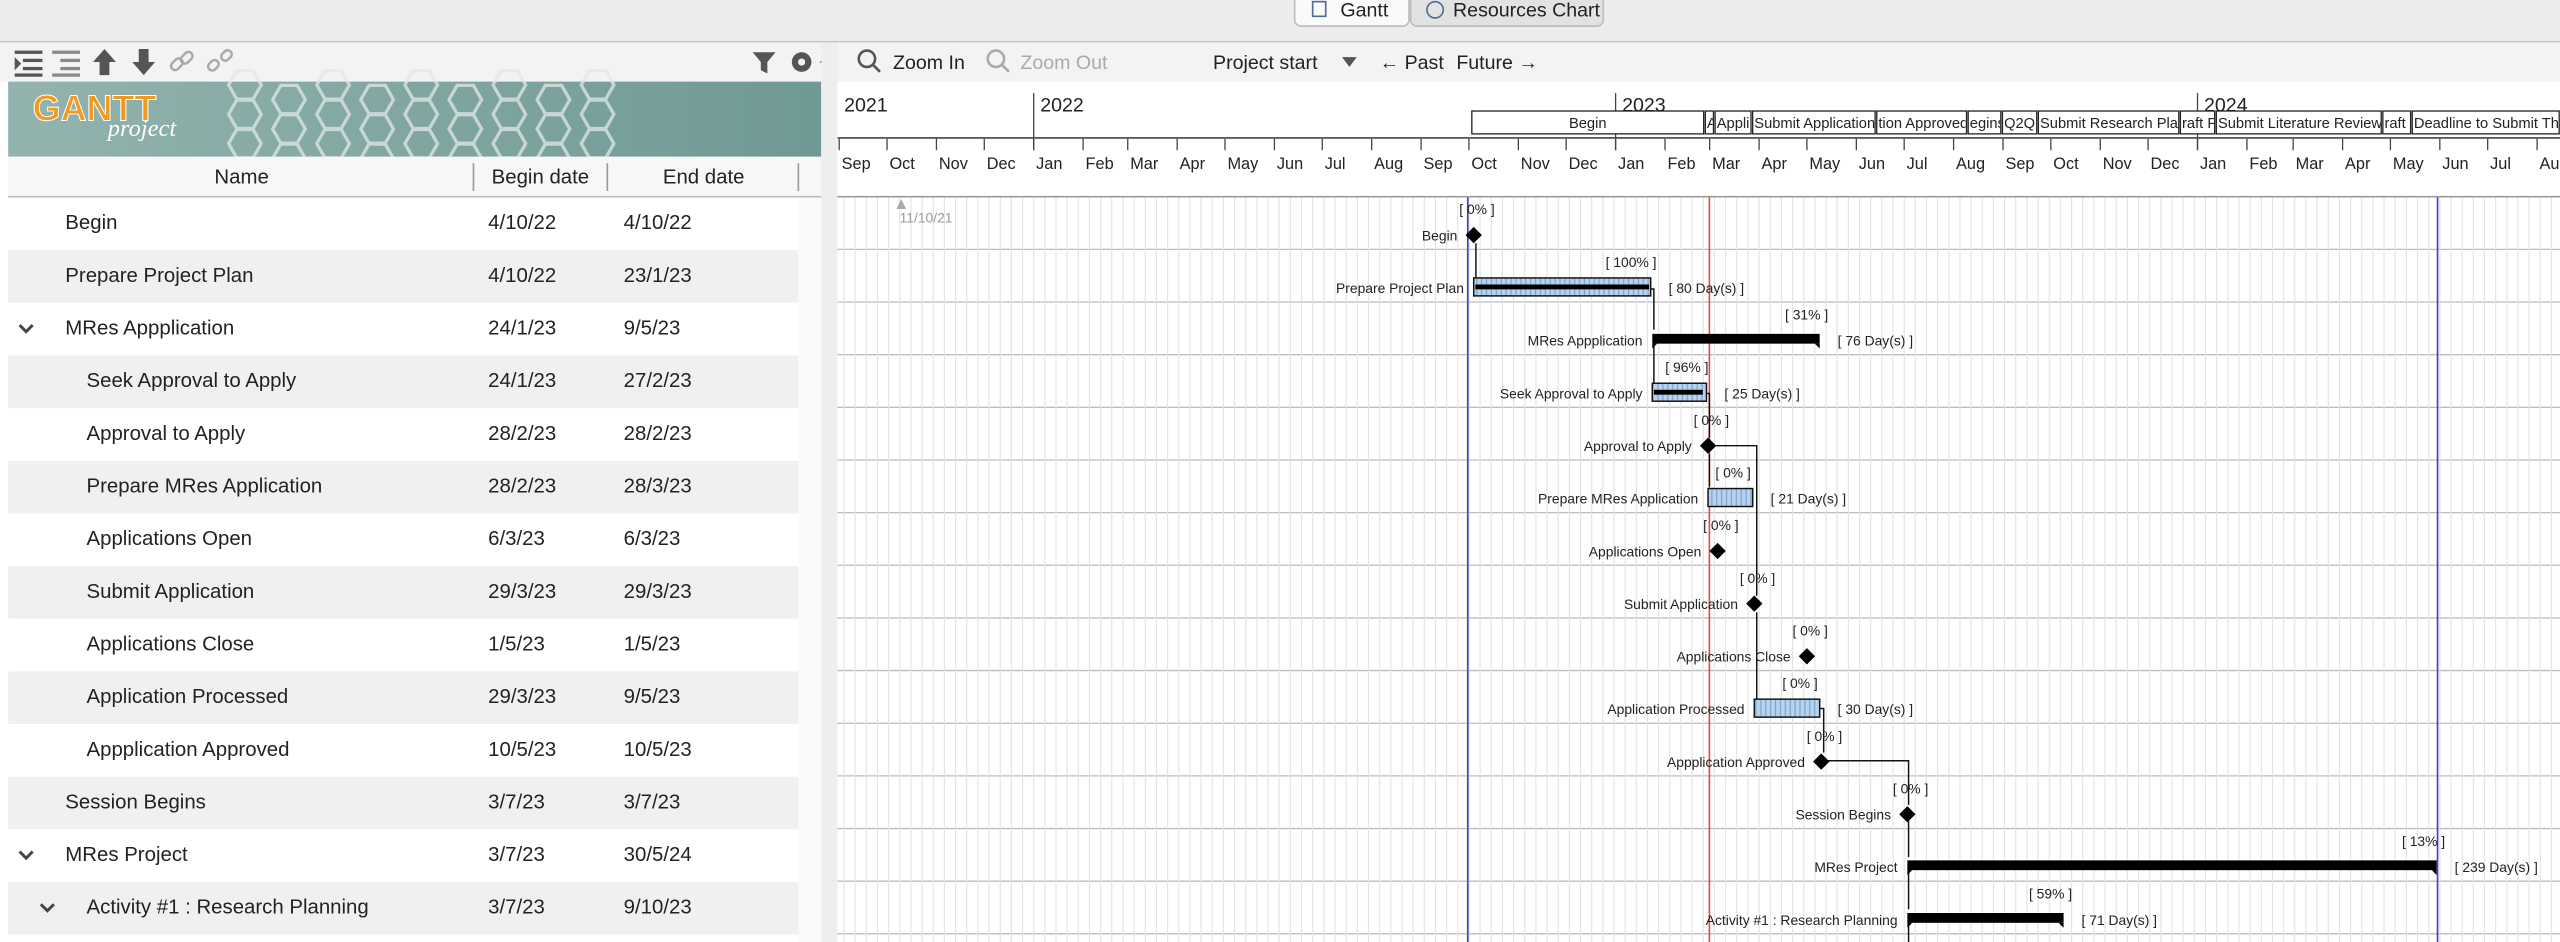  What do you see at coordinates (192, 381) in the screenshot?
I see `task-name: Seek Approval to Apply` at bounding box center [192, 381].